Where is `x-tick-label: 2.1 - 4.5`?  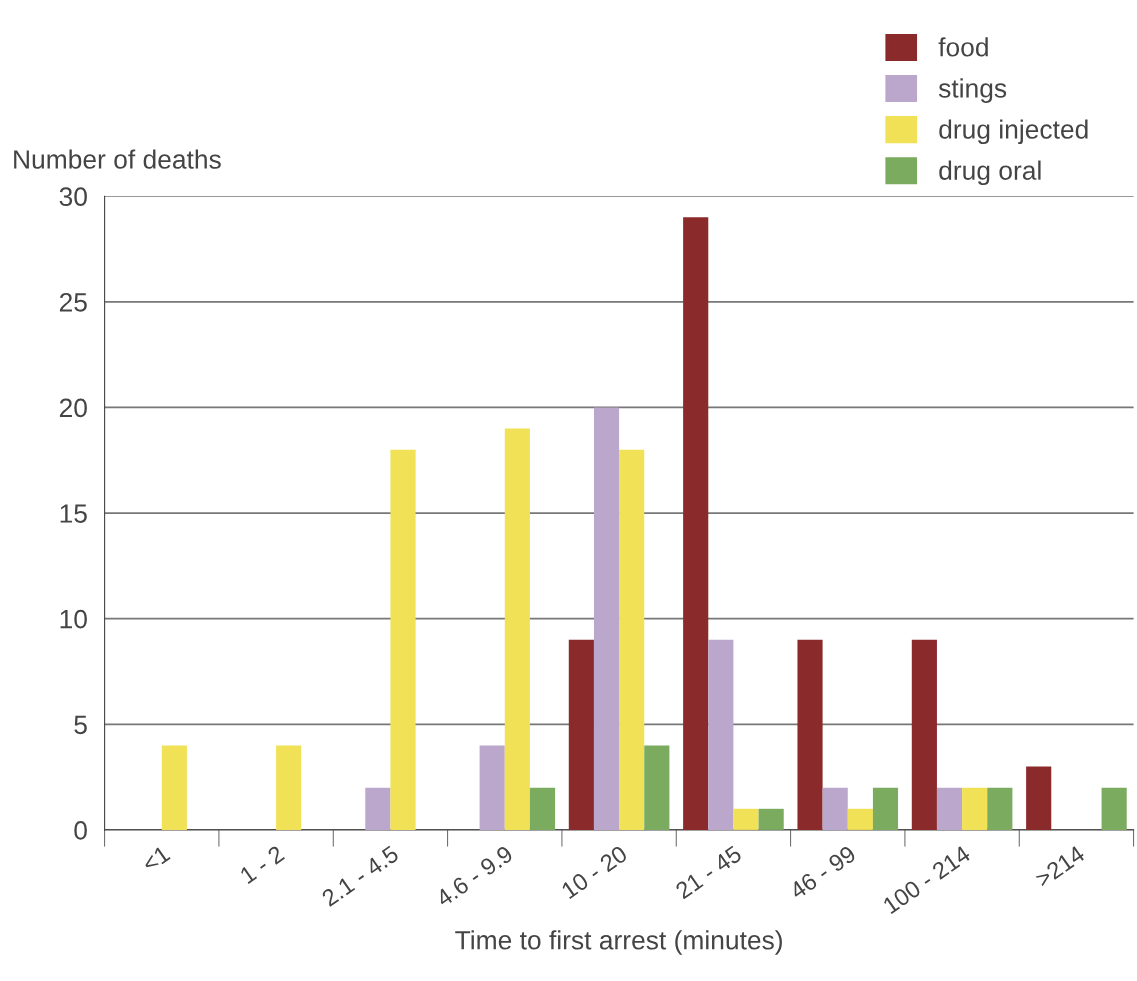
x-tick-label: 2.1 - 4.5 is located at coordinates (360, 876).